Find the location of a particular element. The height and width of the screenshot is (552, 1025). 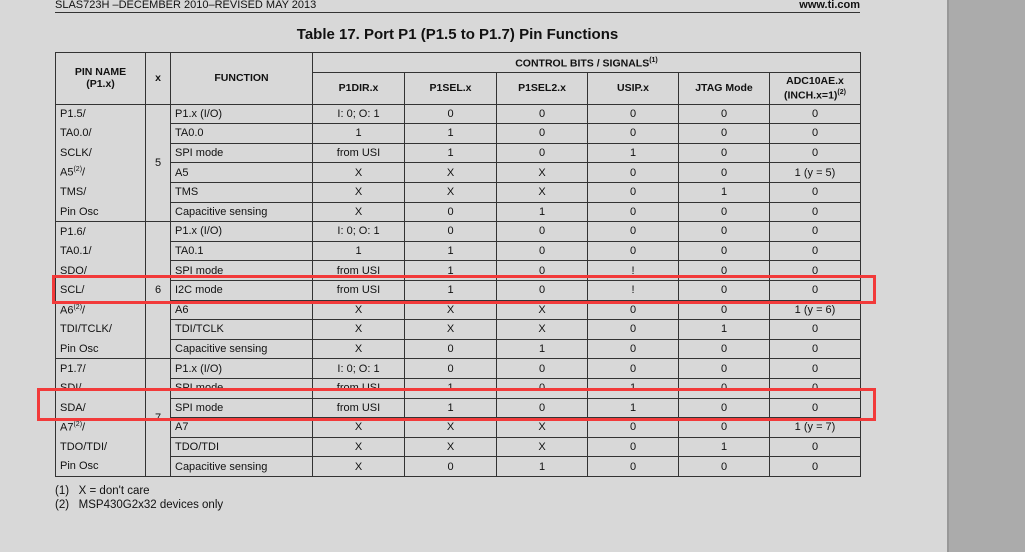

table-row: TA0.1/TA0.1 1 1 0 0 0 0 is located at coordinates (458, 251).